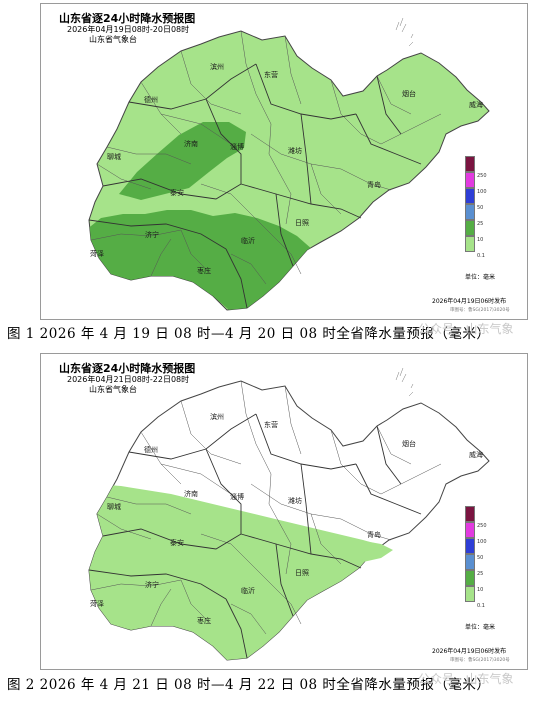 Image resolution: width=541 pixels, height=701 pixels. I want to click on moderate-rain-zone-north, so click(182, 161).